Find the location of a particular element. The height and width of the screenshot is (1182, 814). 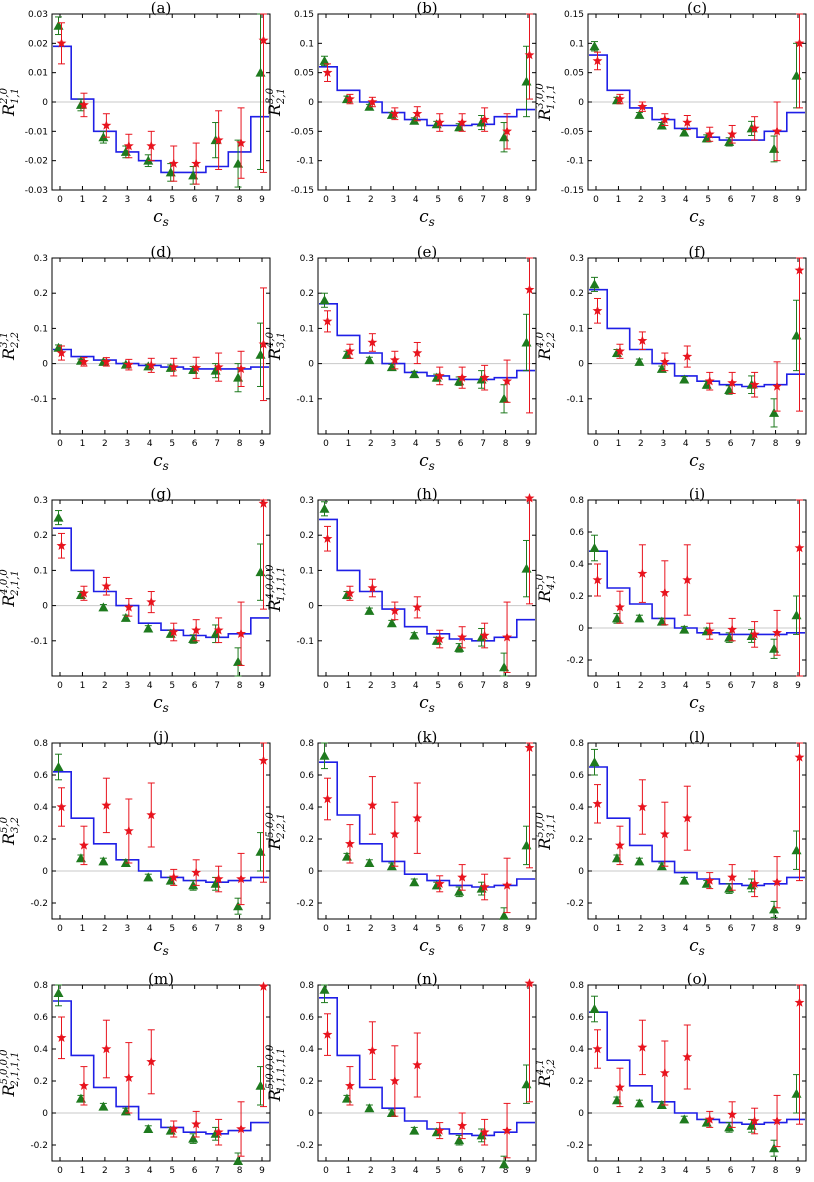

y-tick-label: 0.01 is located at coordinates (38, 74).